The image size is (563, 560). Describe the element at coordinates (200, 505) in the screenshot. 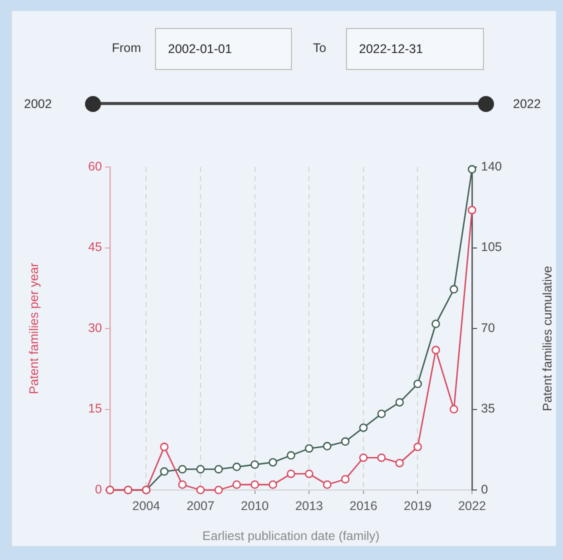

I see `x-tick-label: 2007` at that location.